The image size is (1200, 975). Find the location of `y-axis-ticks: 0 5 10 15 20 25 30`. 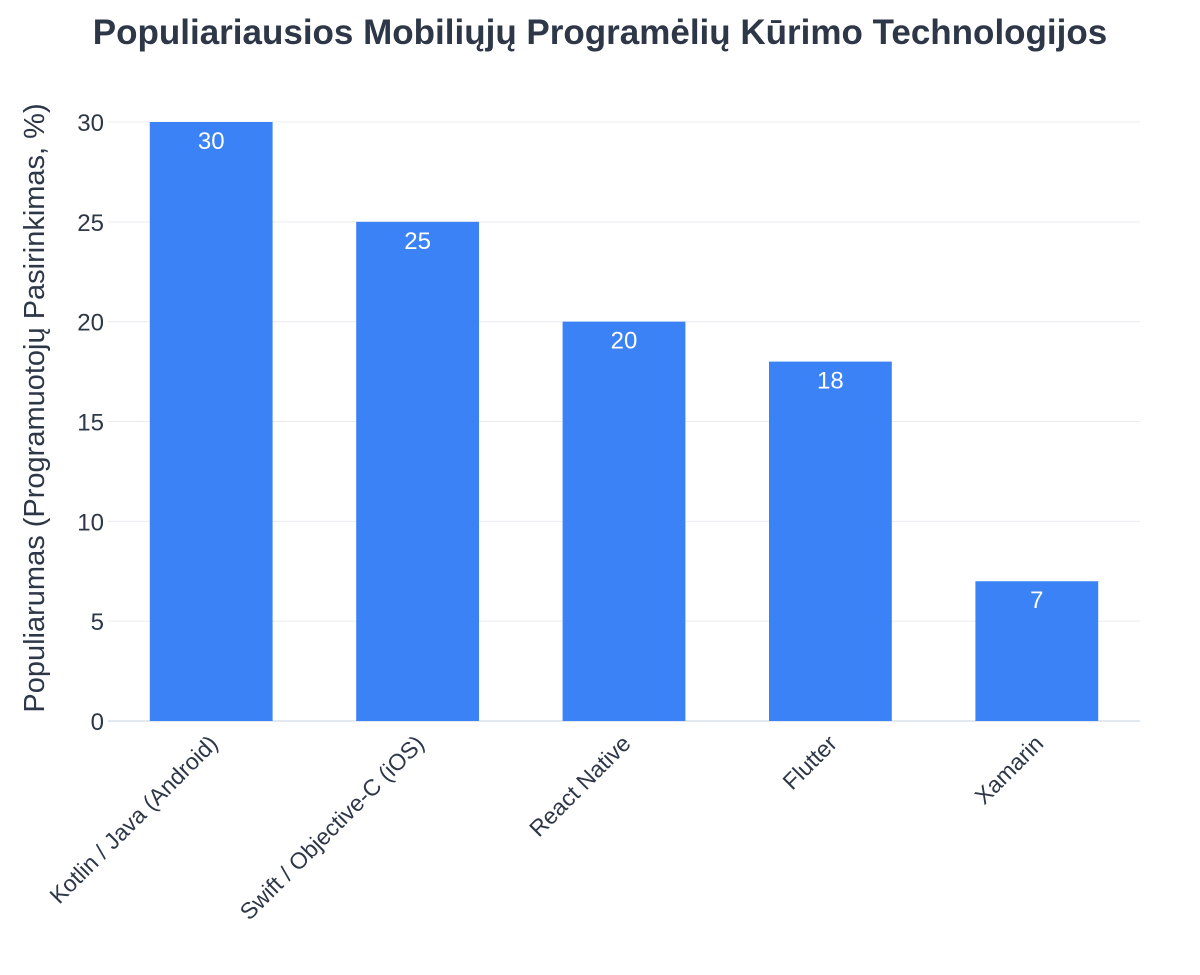

y-axis-ticks: 0 5 10 15 20 25 30 is located at coordinates (90, 423).